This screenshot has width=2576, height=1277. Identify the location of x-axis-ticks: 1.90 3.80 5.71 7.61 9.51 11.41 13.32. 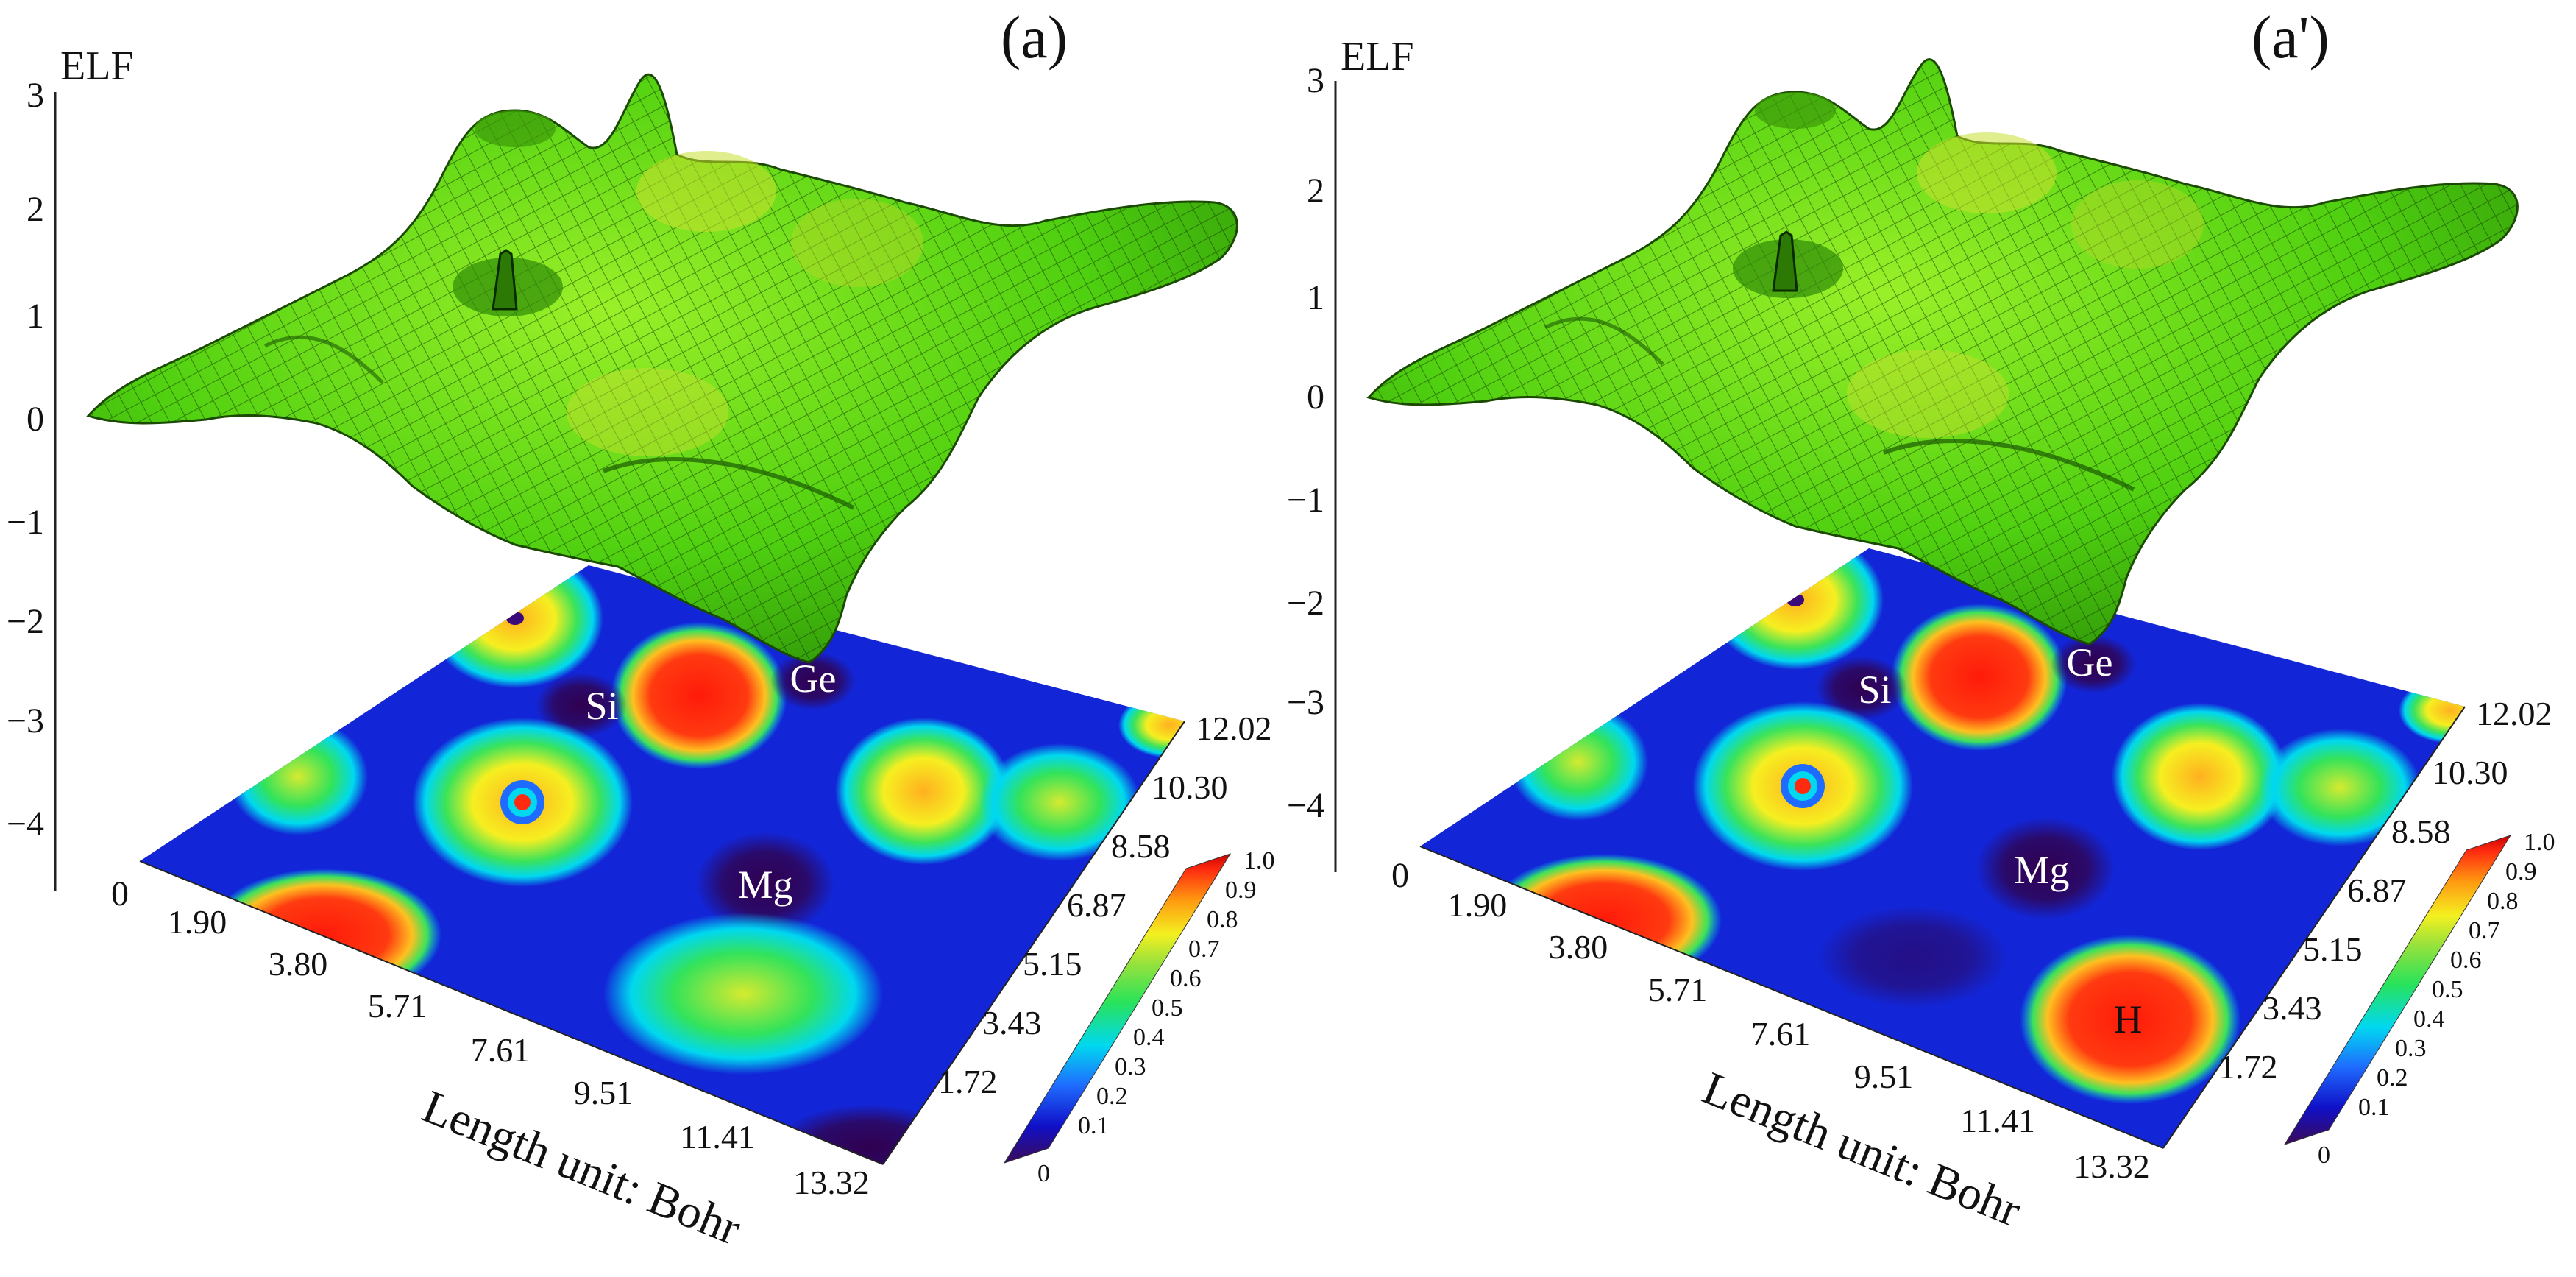
(1799, 1035).